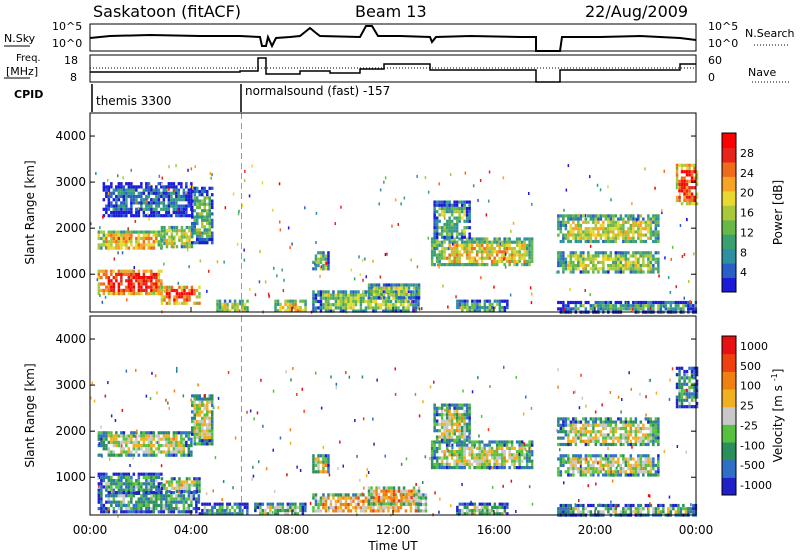 The image size is (800, 554). I want to click on power-cell-b13, so click(460, 301).